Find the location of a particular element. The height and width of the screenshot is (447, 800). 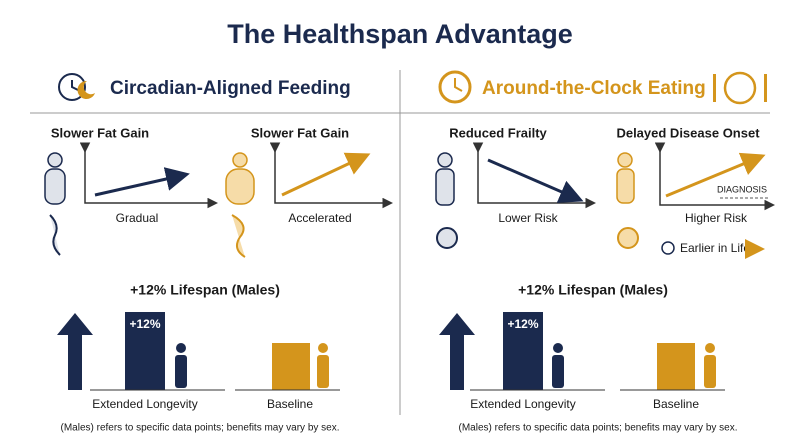

knife-icon is located at coordinates (765, 88).